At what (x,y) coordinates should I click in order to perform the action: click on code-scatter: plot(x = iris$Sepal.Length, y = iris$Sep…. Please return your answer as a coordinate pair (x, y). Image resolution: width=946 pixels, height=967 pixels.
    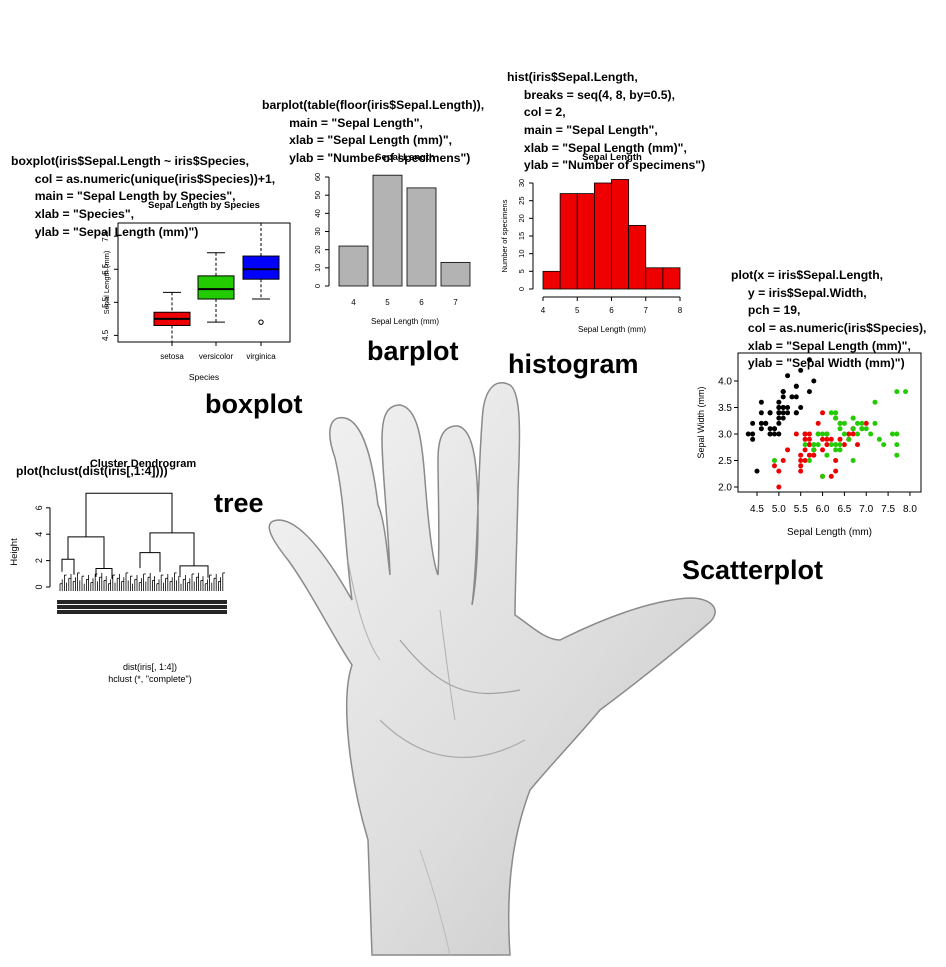
    Looking at the image, I should click on (829, 319).